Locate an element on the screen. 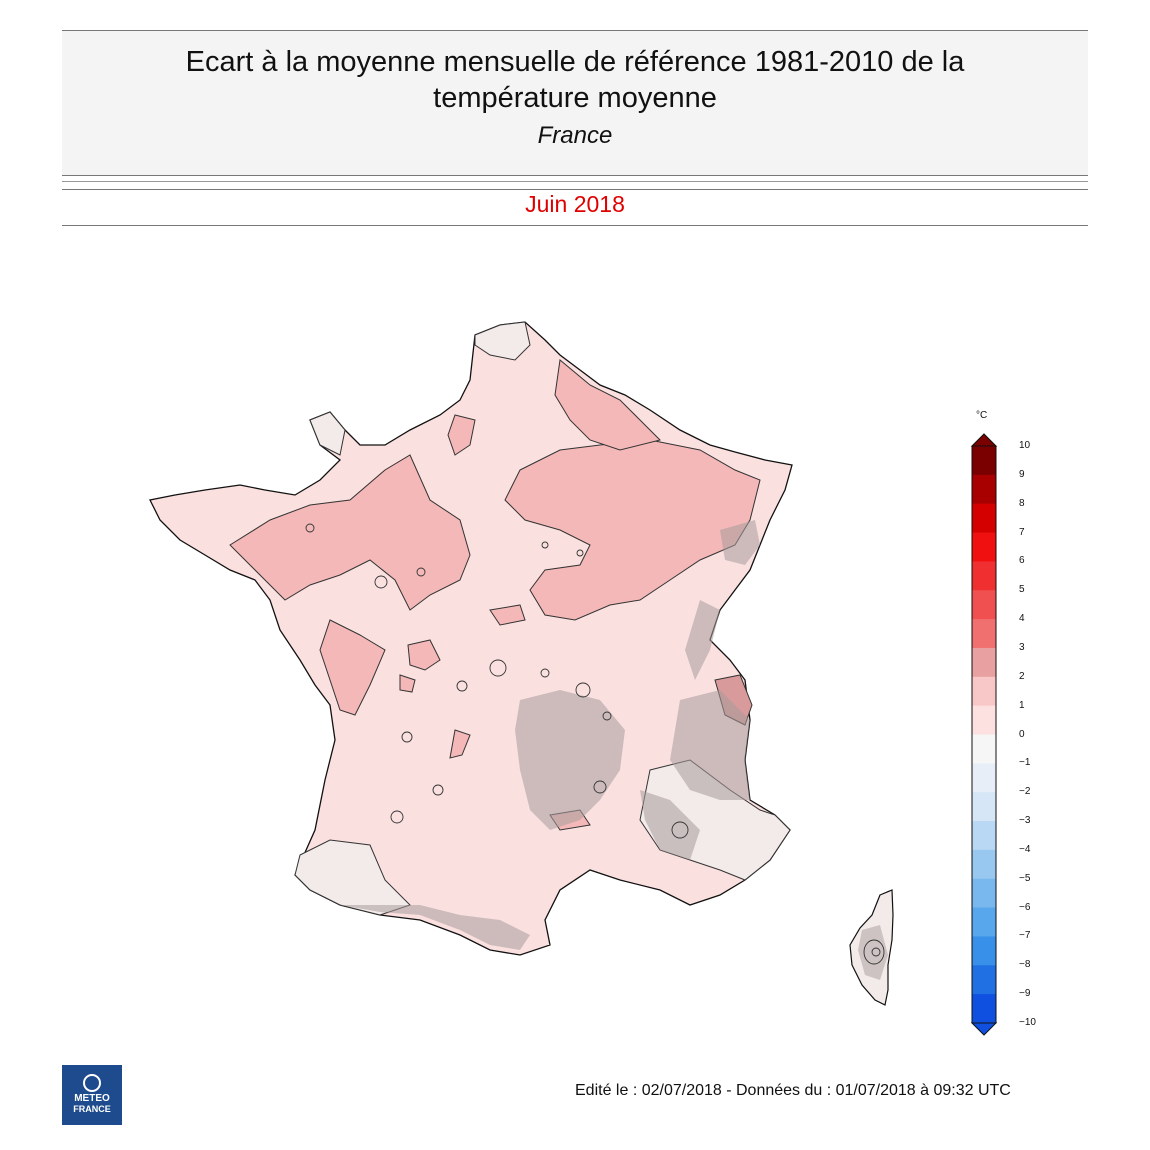 The height and width of the screenshot is (1150, 1150). colorbar-tick-label: 6 is located at coordinates (1022, 561).